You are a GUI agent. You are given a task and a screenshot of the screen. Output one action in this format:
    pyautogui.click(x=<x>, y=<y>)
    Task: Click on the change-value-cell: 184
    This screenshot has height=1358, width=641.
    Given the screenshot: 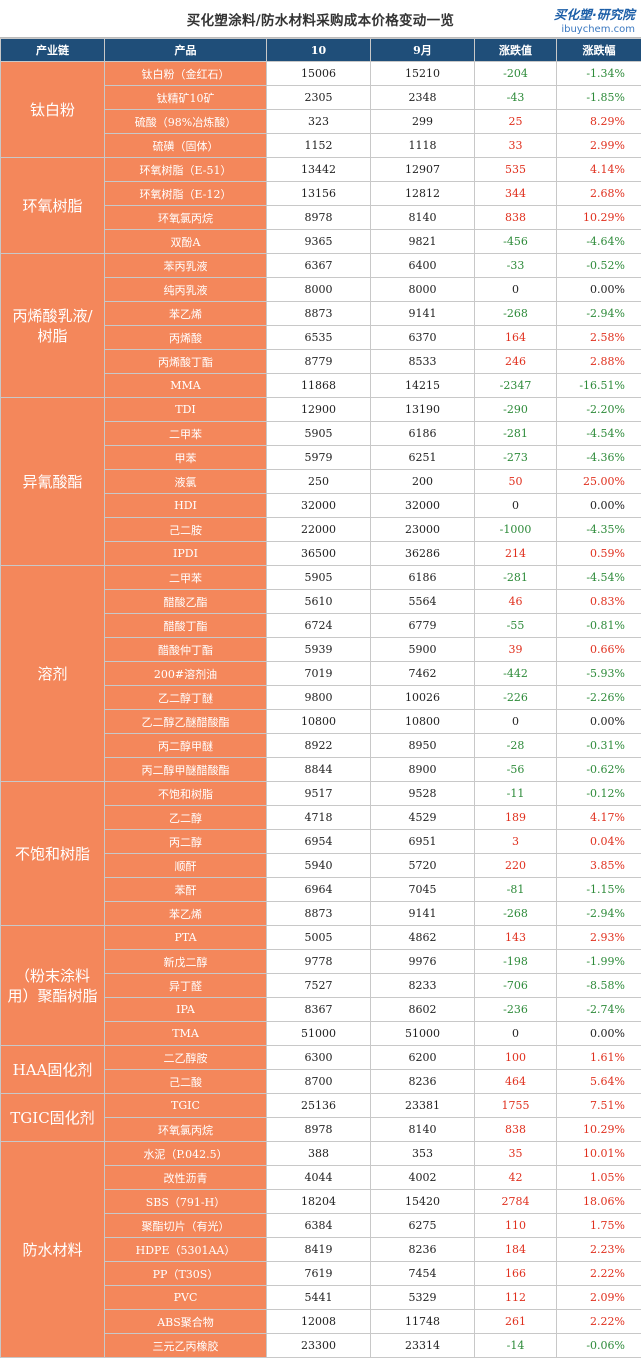 What is the action you would take?
    pyautogui.click(x=516, y=1250)
    